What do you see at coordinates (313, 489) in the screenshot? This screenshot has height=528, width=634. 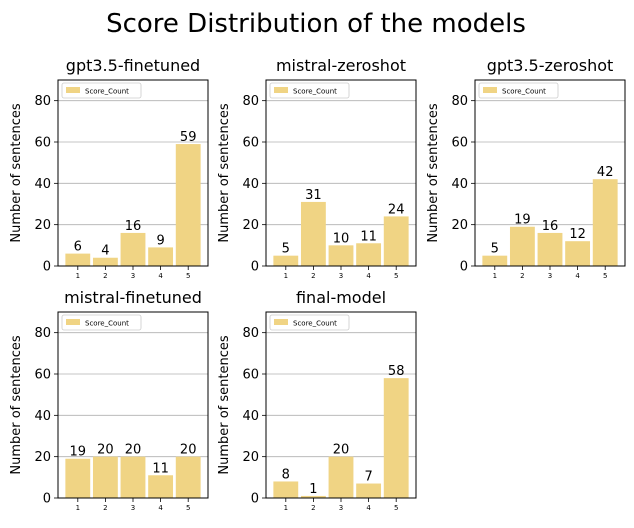 I see `bar-value-label: 1` at bounding box center [313, 489].